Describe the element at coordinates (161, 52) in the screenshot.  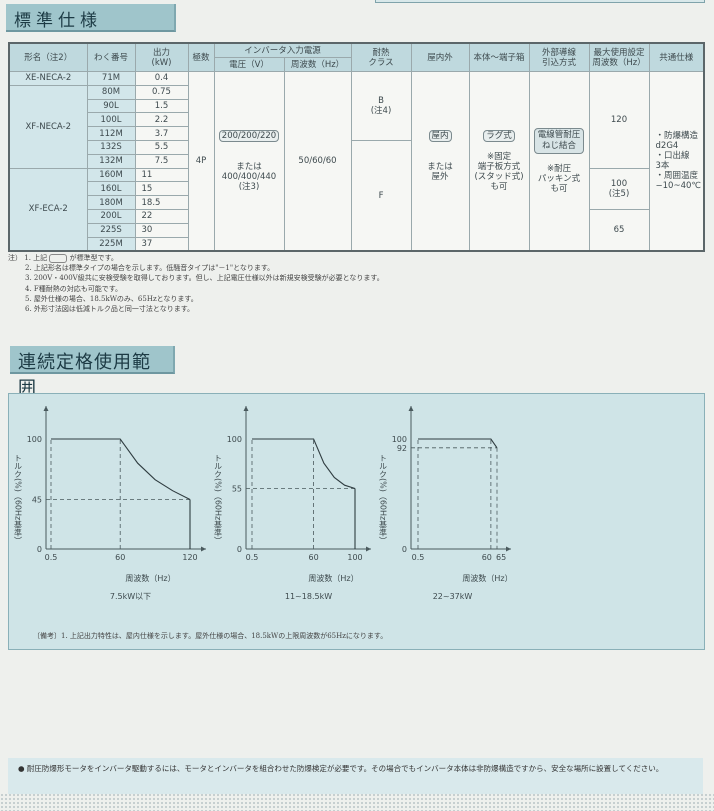
I see `col-output-label: 出力` at that location.